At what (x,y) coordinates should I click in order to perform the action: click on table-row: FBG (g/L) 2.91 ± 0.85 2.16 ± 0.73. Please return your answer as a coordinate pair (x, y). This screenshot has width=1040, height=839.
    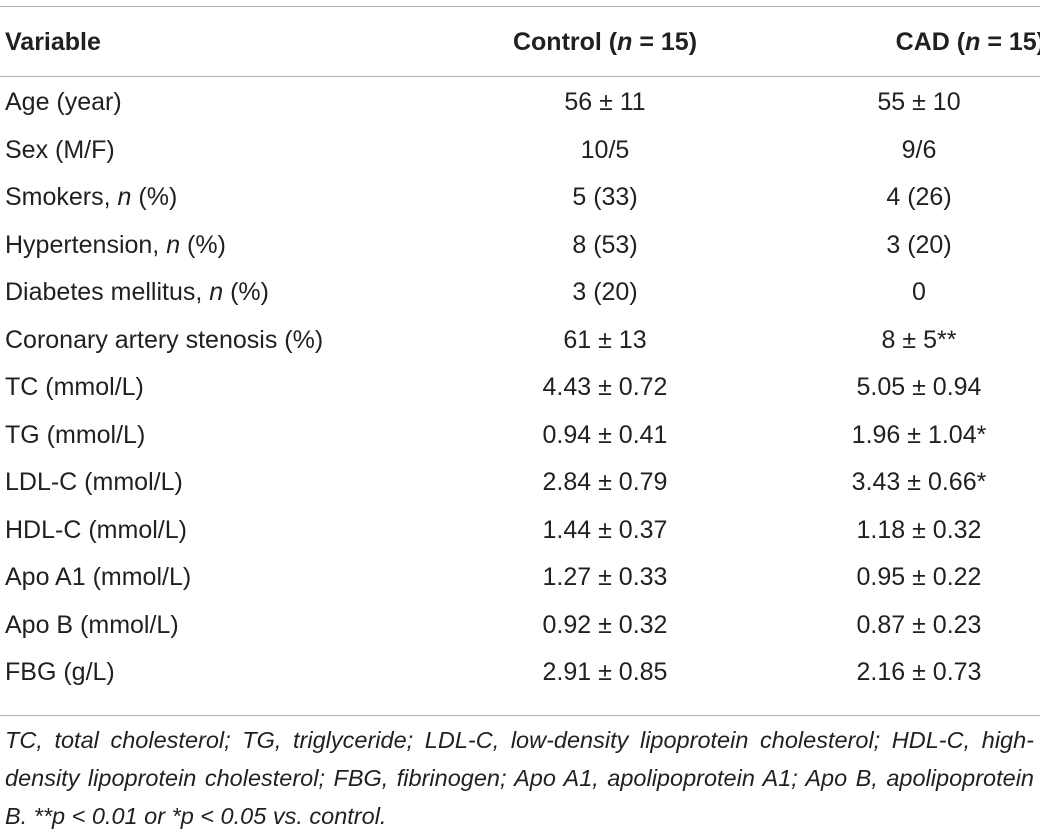
    Looking at the image, I should click on (520, 673).